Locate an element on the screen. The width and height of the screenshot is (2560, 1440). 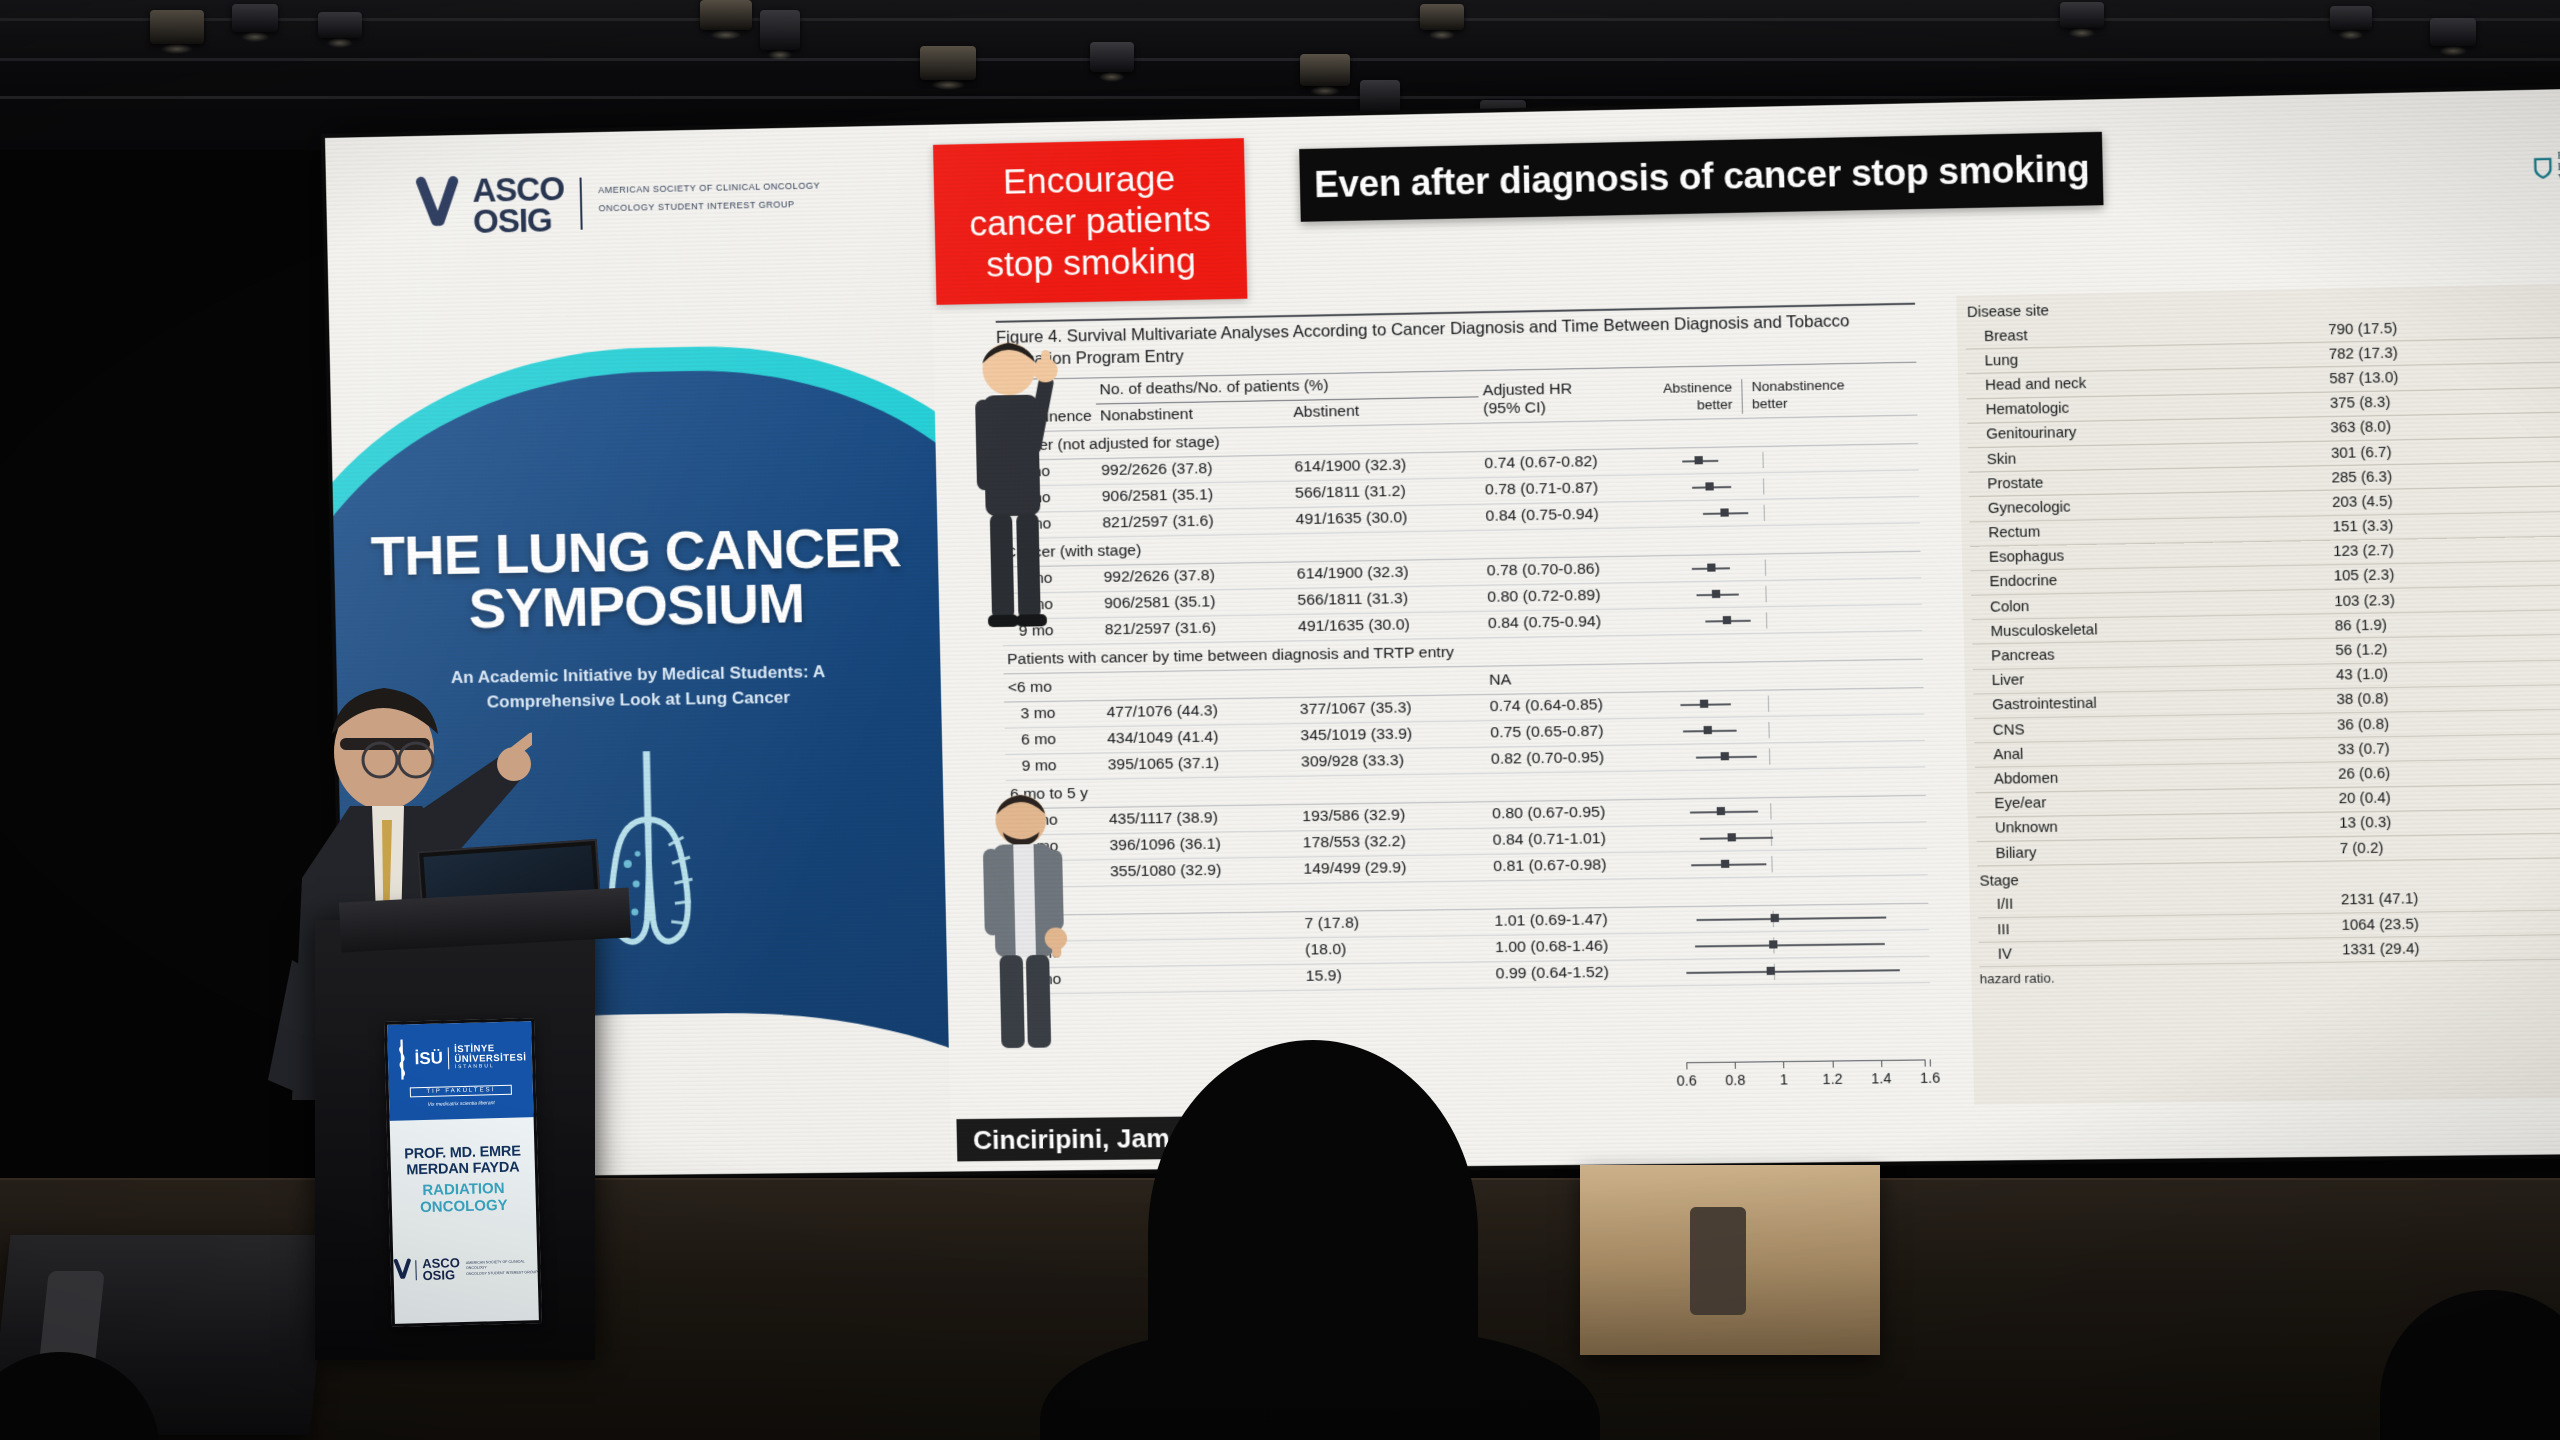
cell-abstinence: 3 mo is located at coordinates (1053, 713).